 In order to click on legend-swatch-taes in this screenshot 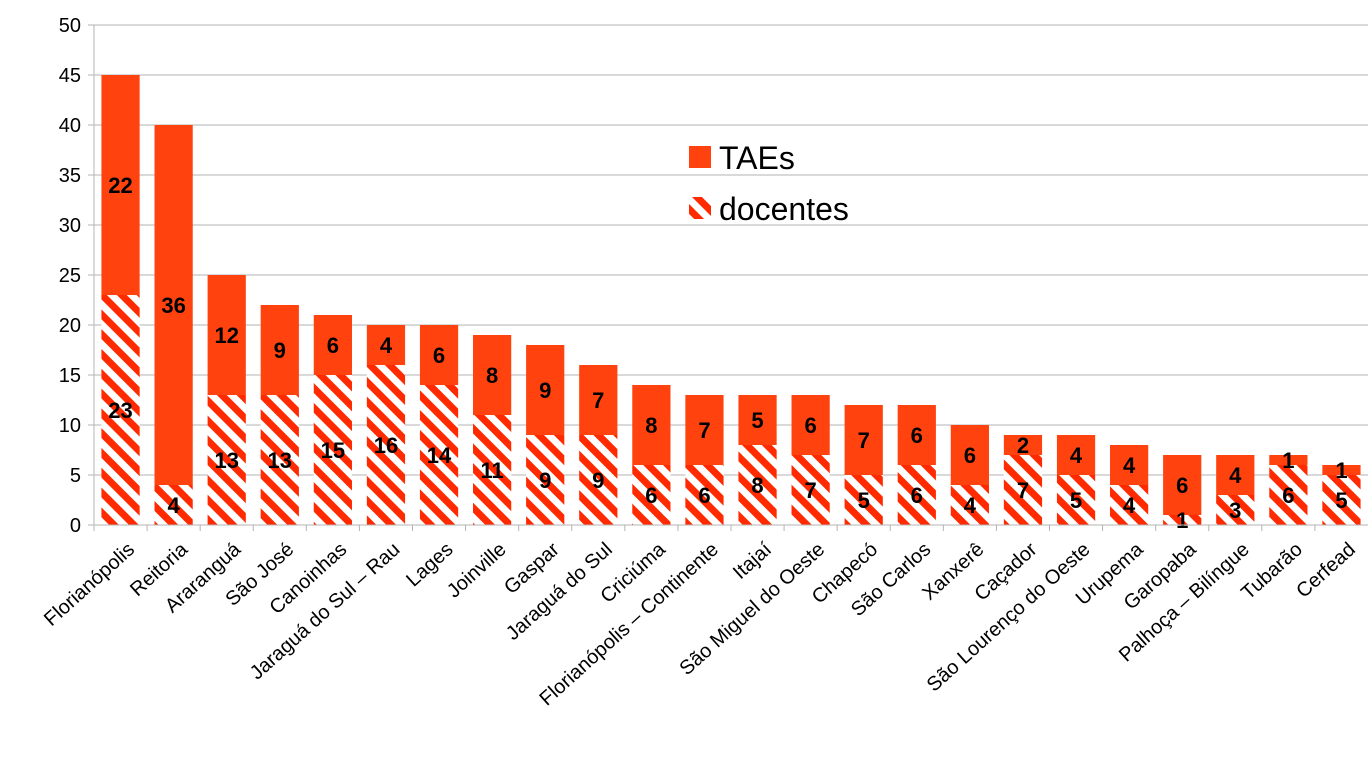, I will do `click(700, 157)`.